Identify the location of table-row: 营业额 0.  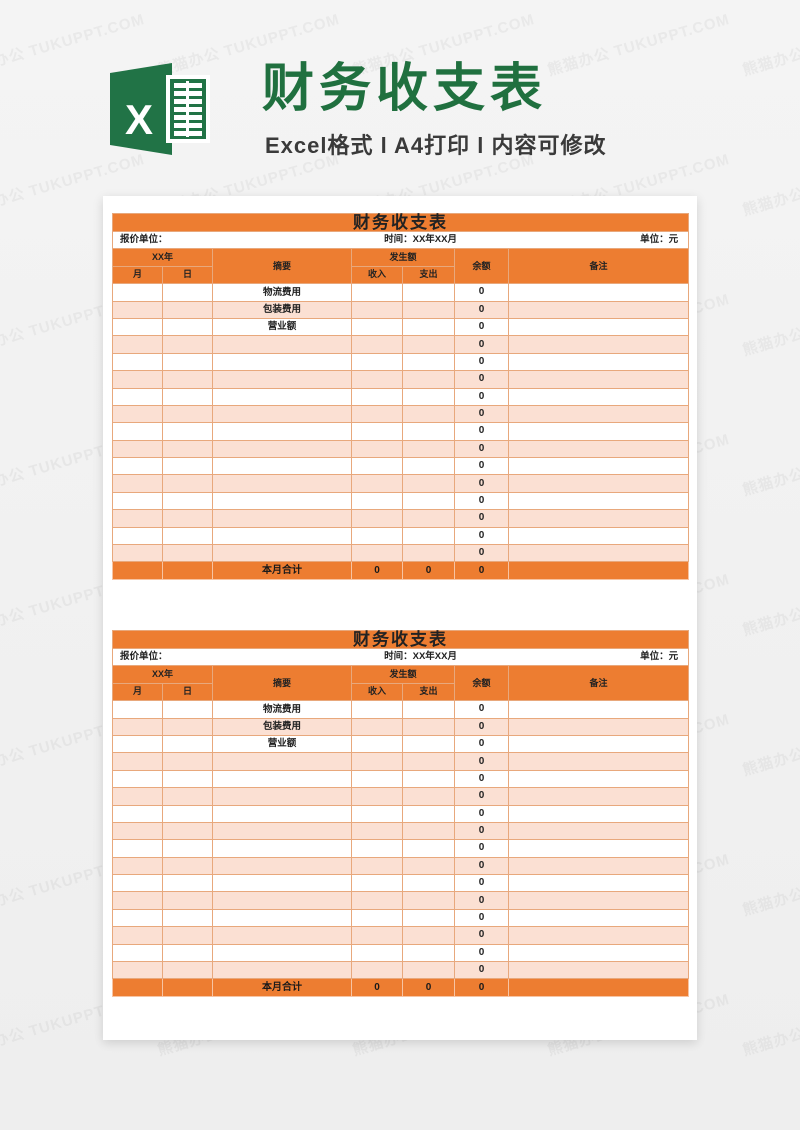
(401, 327).